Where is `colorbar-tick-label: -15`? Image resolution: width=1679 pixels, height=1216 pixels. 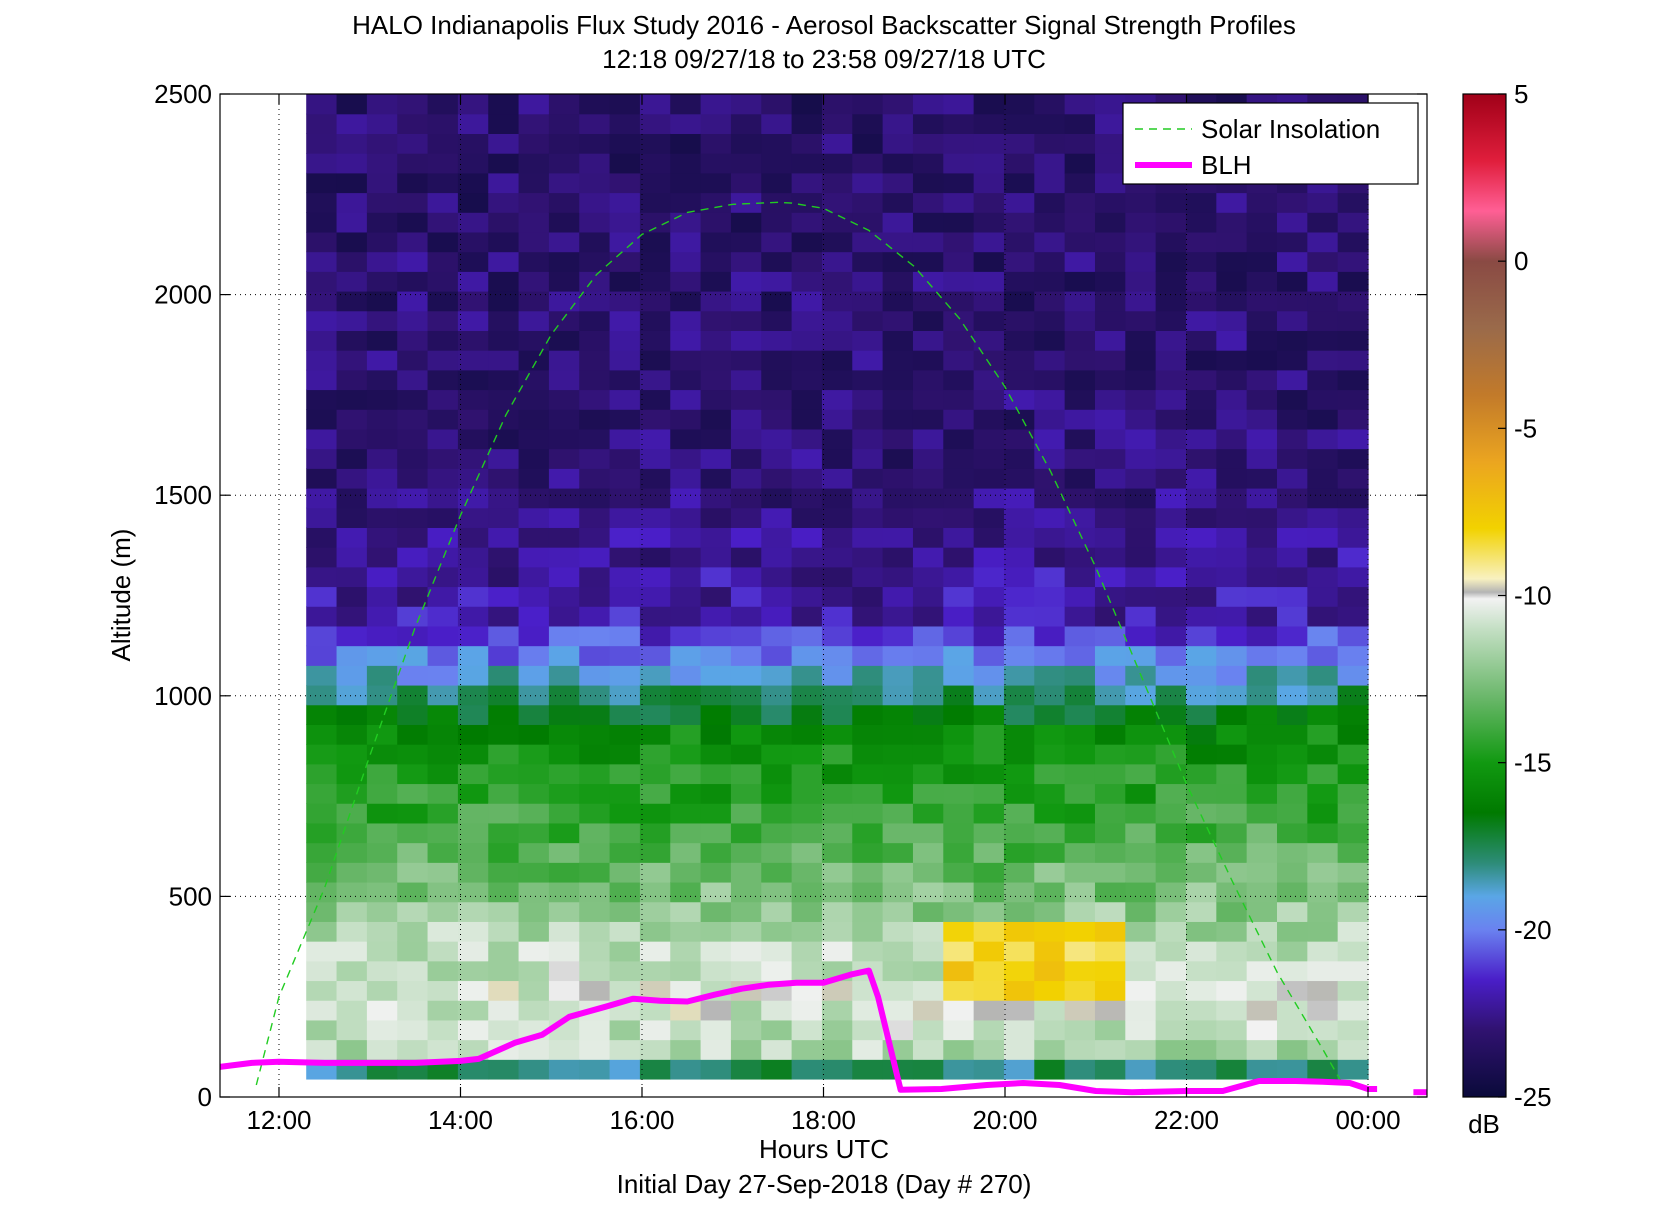
colorbar-tick-label: -15 is located at coordinates (1533, 763).